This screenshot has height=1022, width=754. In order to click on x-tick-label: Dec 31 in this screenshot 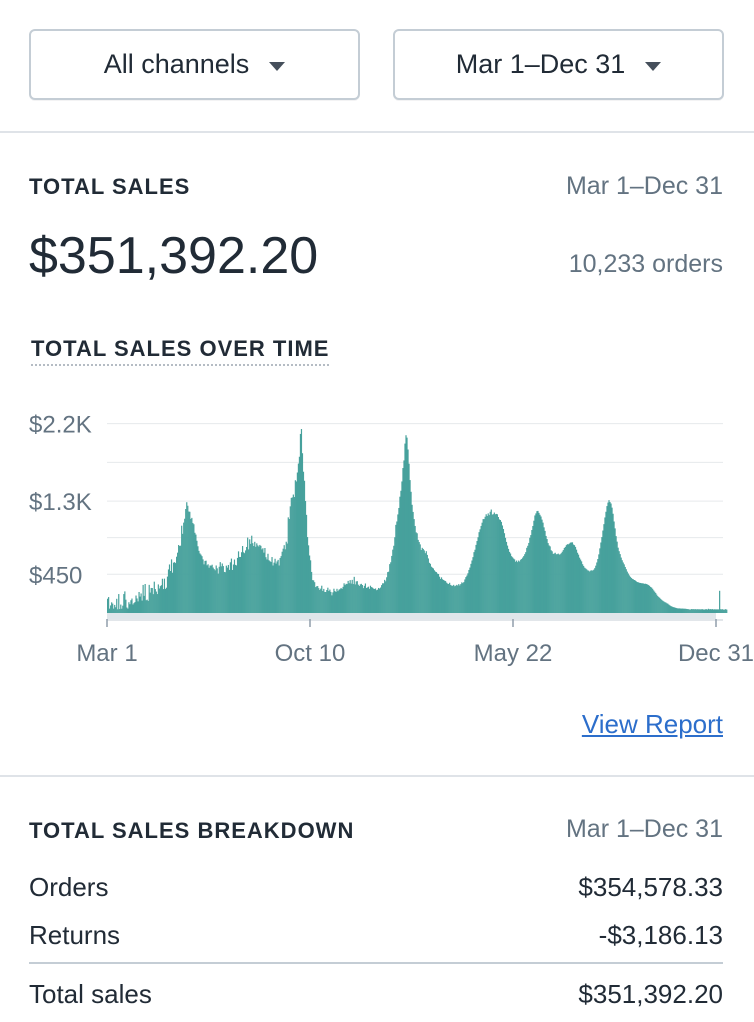, I will do `click(716, 653)`.